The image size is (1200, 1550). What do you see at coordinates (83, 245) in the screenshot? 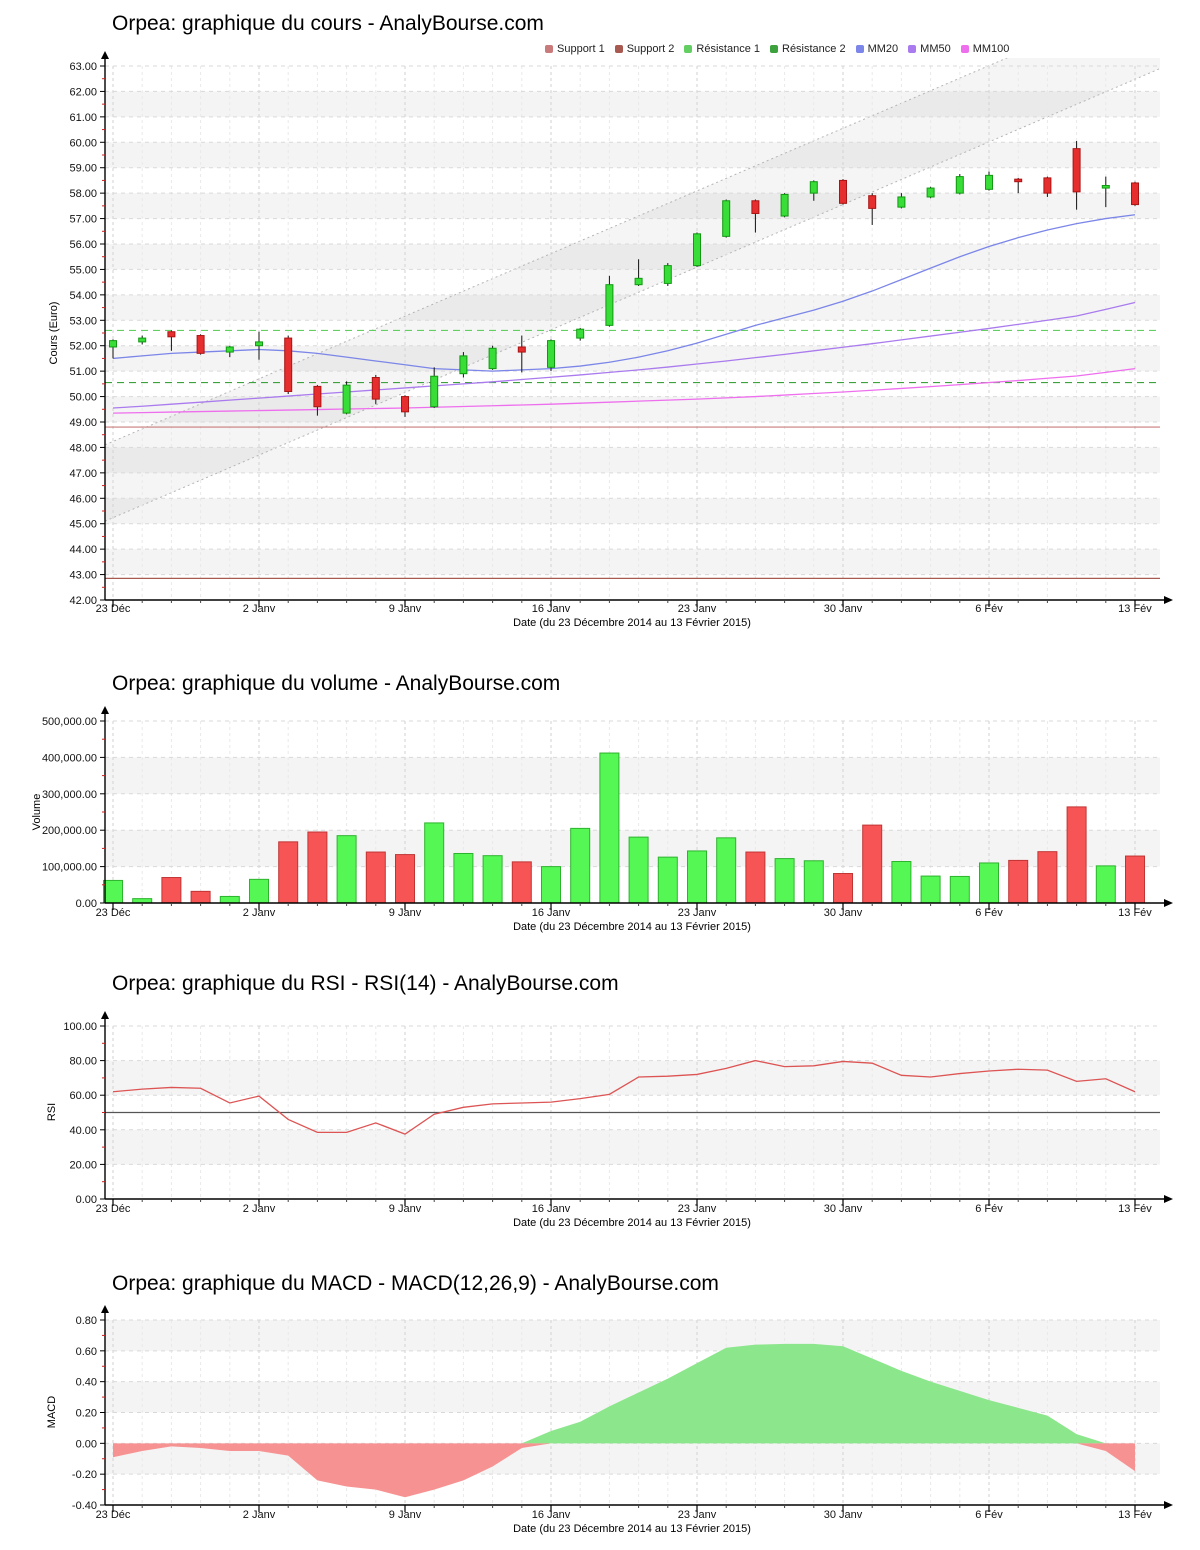
I see `svg-text: 56.00` at bounding box center [83, 245].